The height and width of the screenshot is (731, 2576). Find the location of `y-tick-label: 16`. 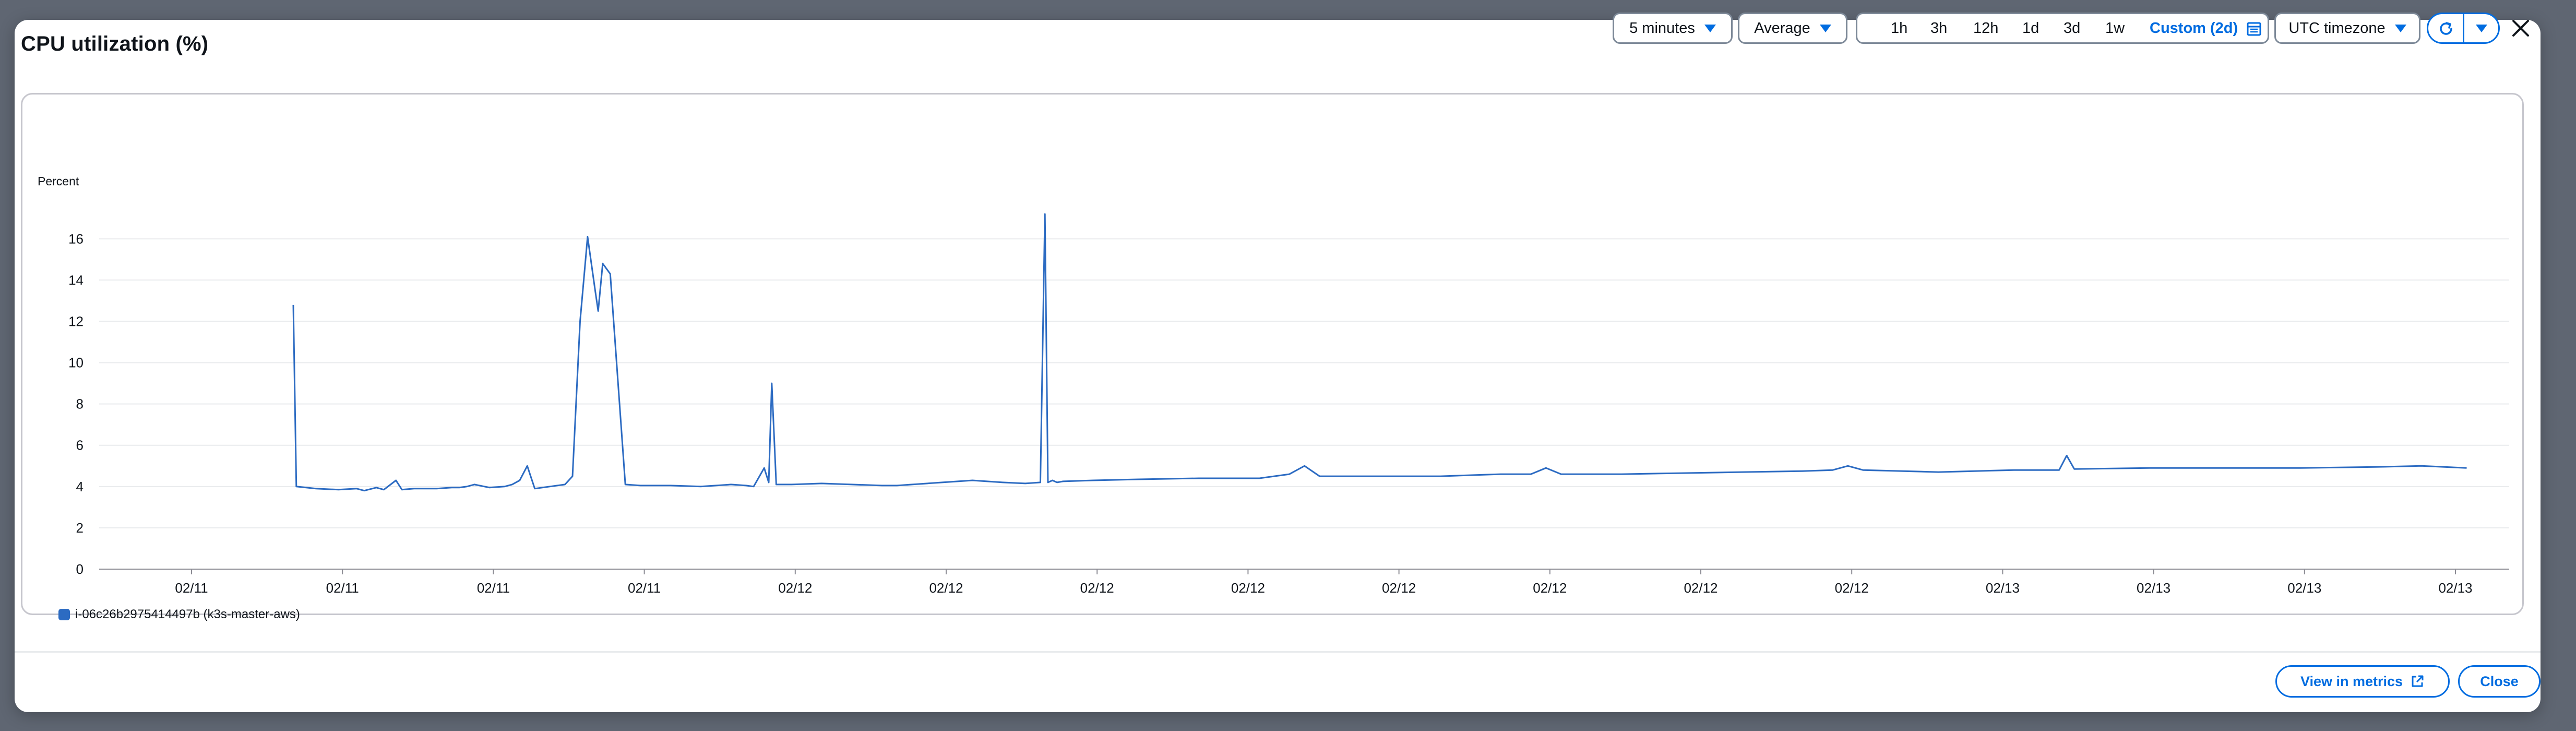

y-tick-label: 16 is located at coordinates (76, 239).